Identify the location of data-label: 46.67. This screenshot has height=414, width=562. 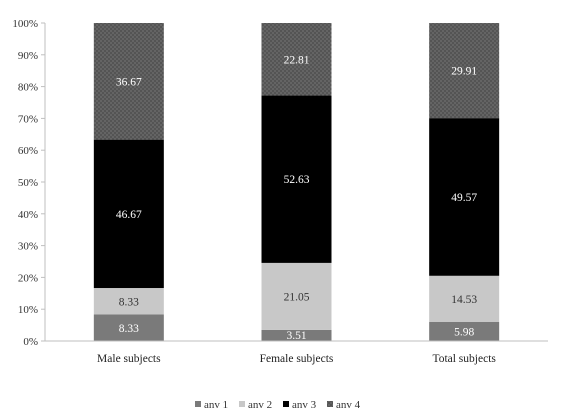
(129, 215).